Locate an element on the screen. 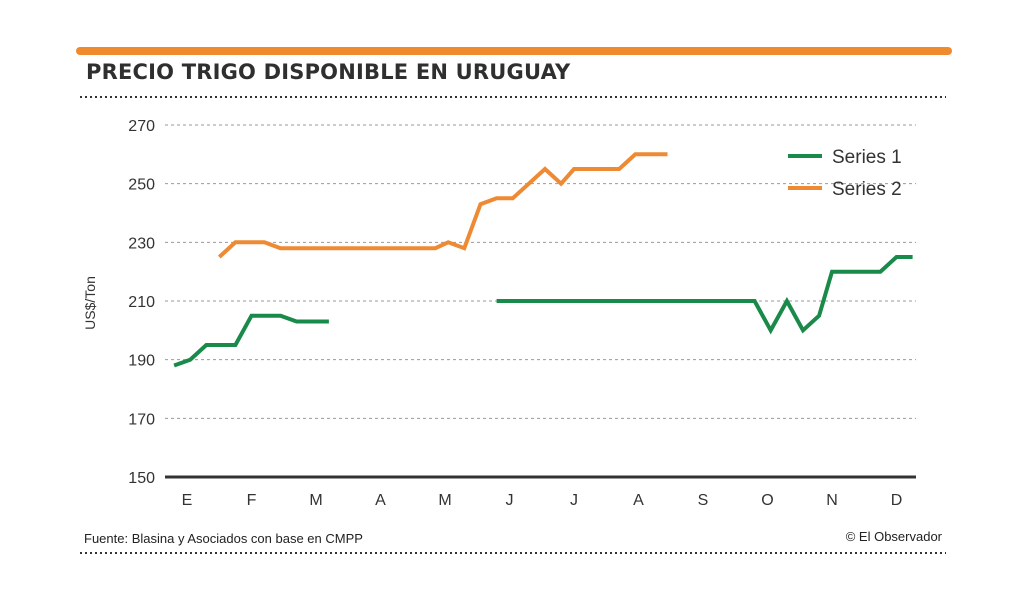  y-axis-label: US$/Ton is located at coordinates (90, 303).